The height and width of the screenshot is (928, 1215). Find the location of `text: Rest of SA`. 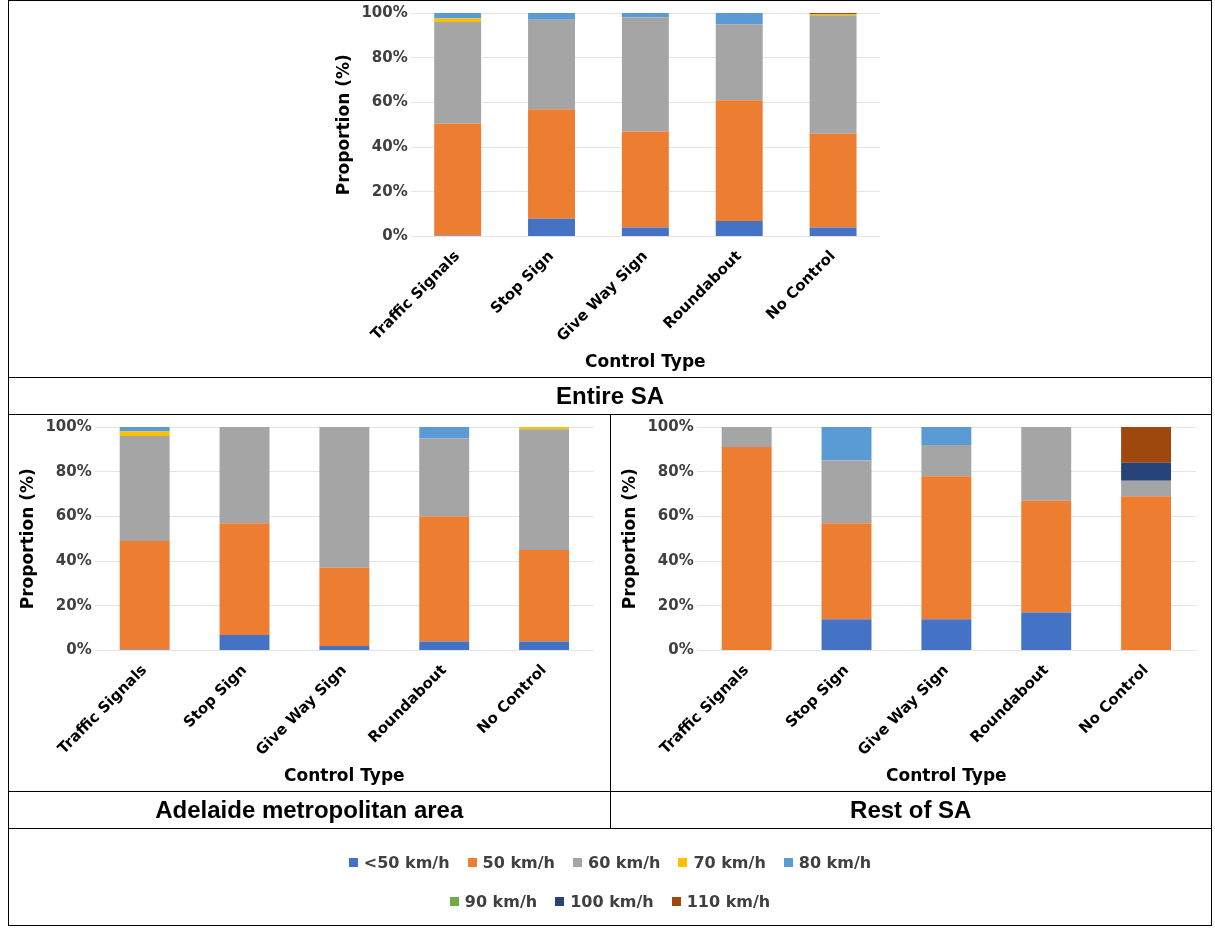

text: Rest of SA is located at coordinates (910, 810).